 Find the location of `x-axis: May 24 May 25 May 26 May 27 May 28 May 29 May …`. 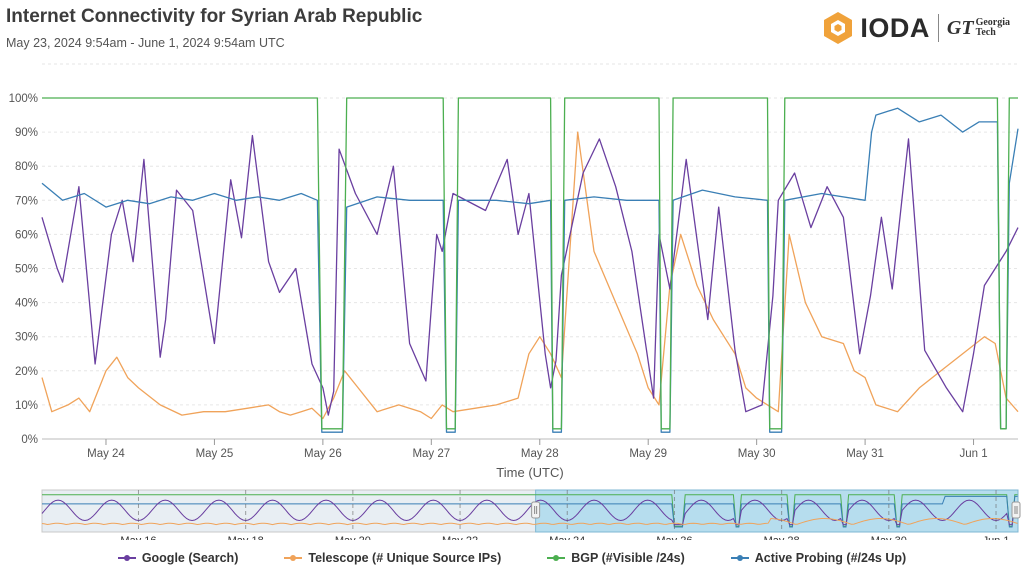

x-axis: May 24 May 25 May 26 May 27 May 28 May 29 May … is located at coordinates (537, 449).